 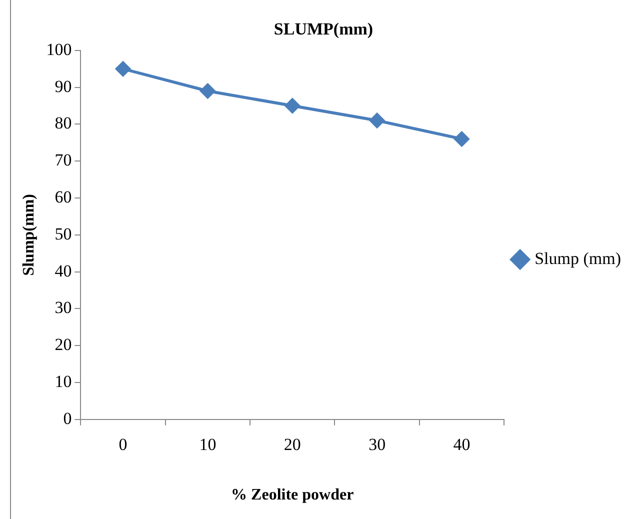 What do you see at coordinates (292, 444) in the screenshot?
I see `x-tick-label: 20` at bounding box center [292, 444].